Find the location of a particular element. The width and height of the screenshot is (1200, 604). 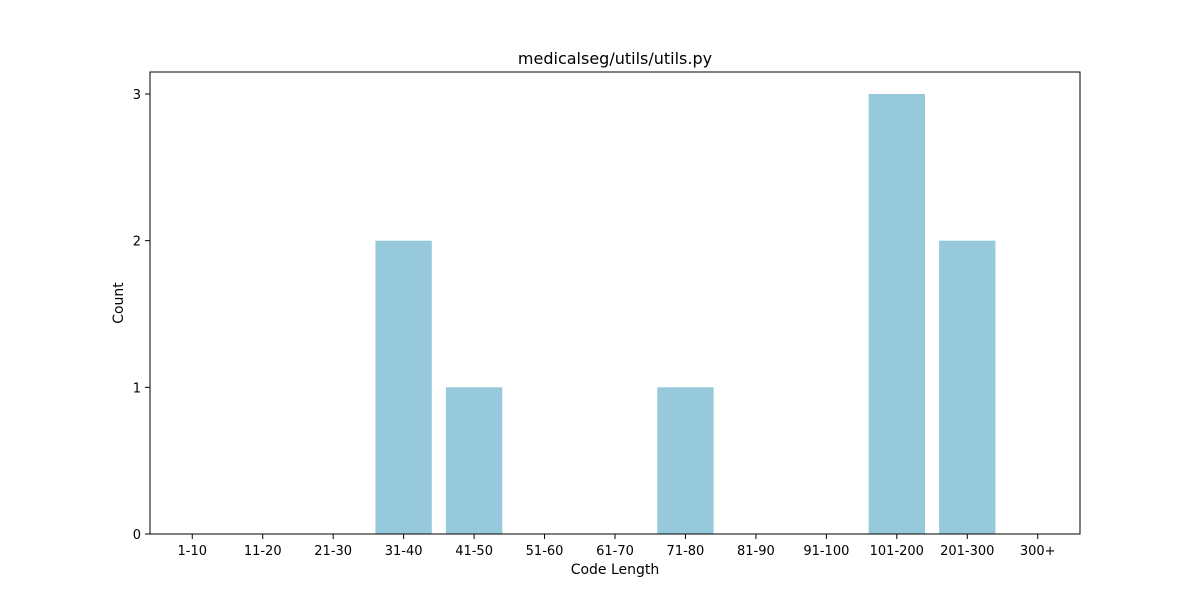

y-tick-label: 2 is located at coordinates (137, 242).